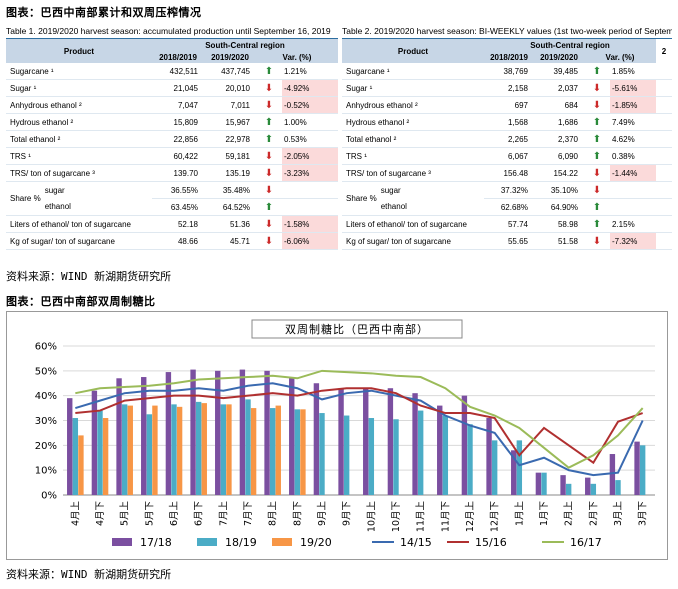 The width and height of the screenshot is (678, 589). Describe the element at coordinates (559, 122) in the screenshot. I see `value-curr: 1,686` at that location.